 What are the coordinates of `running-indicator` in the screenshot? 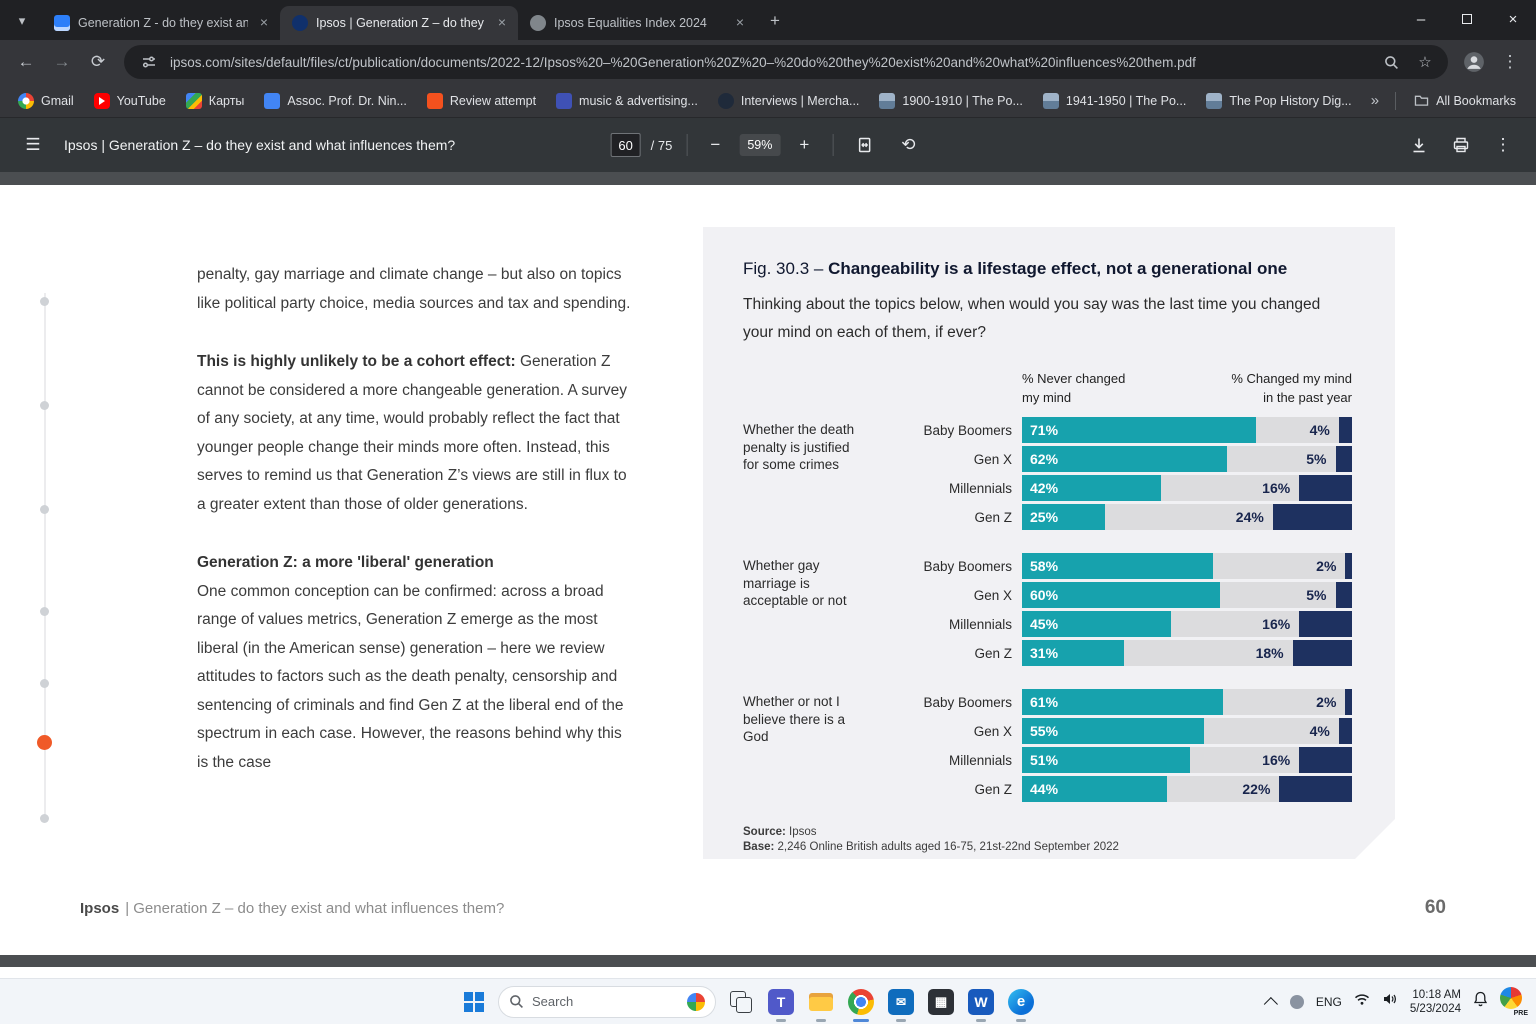 It's located at (981, 1020).